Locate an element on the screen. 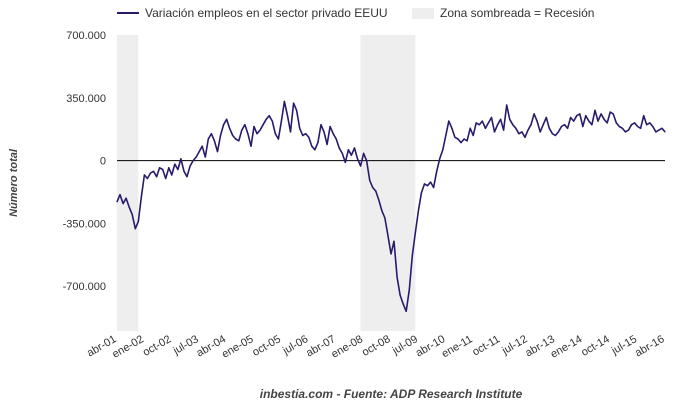 This screenshot has height=408, width=680. x-tick-label: oct-14 is located at coordinates (595, 346).